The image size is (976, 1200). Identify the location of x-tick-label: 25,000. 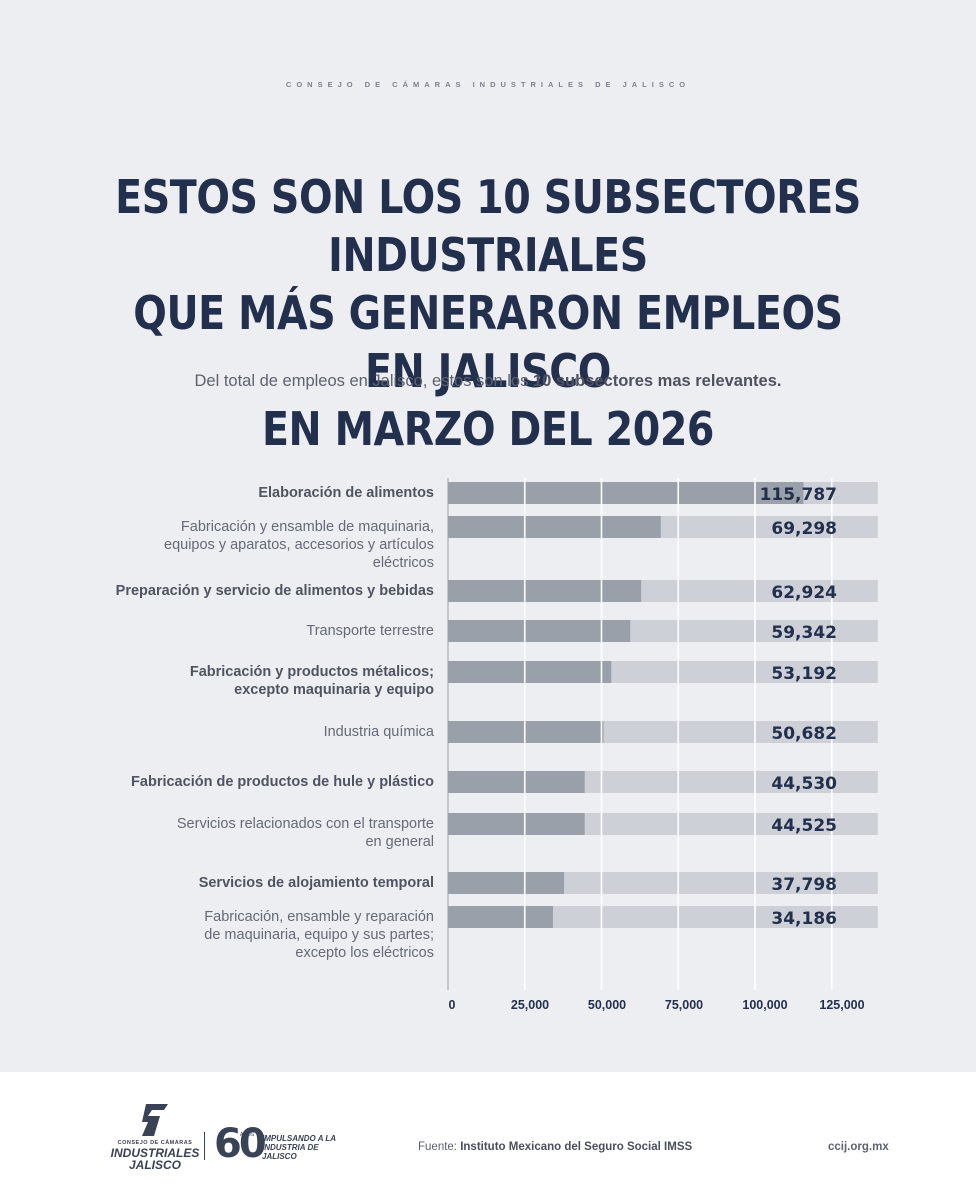
(530, 1005).